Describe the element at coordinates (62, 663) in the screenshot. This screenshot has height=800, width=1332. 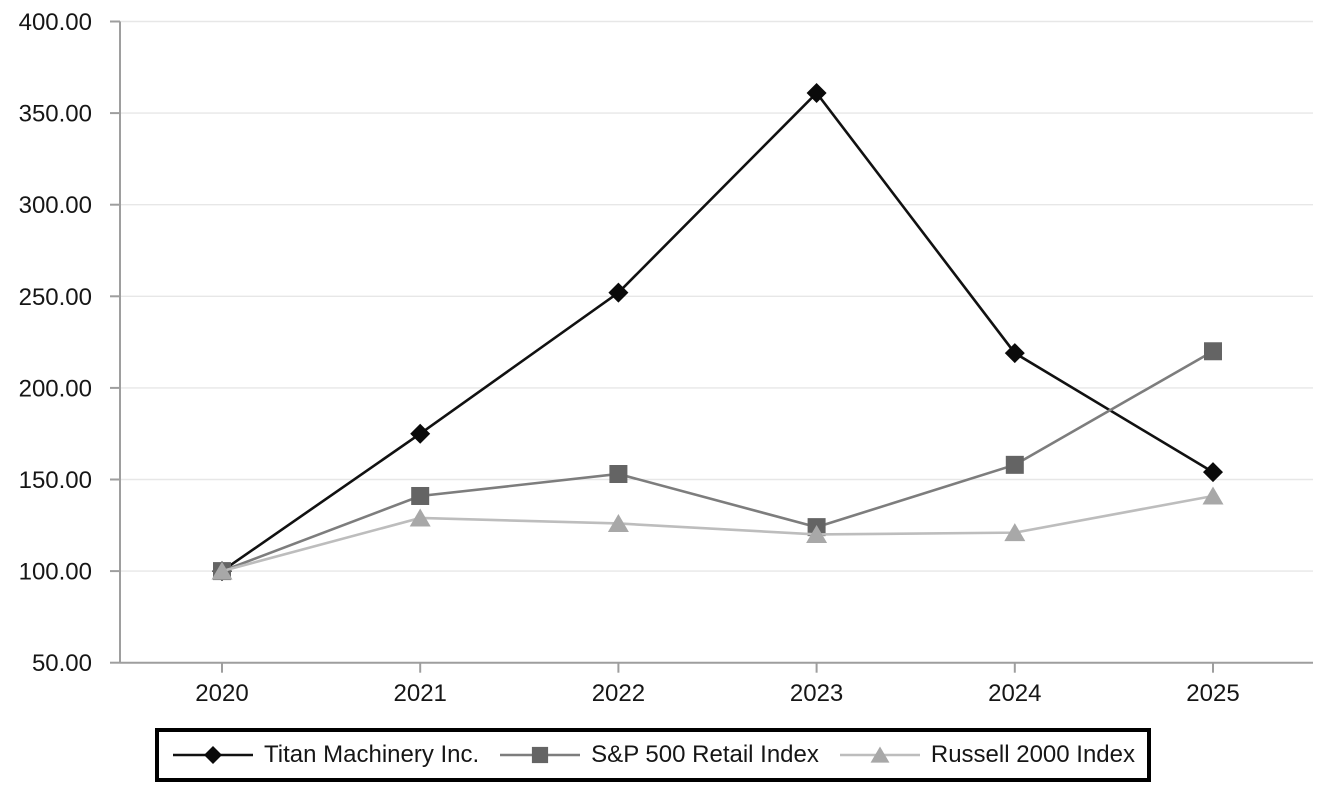
I see `y-axis-tick-label: 50.00` at that location.